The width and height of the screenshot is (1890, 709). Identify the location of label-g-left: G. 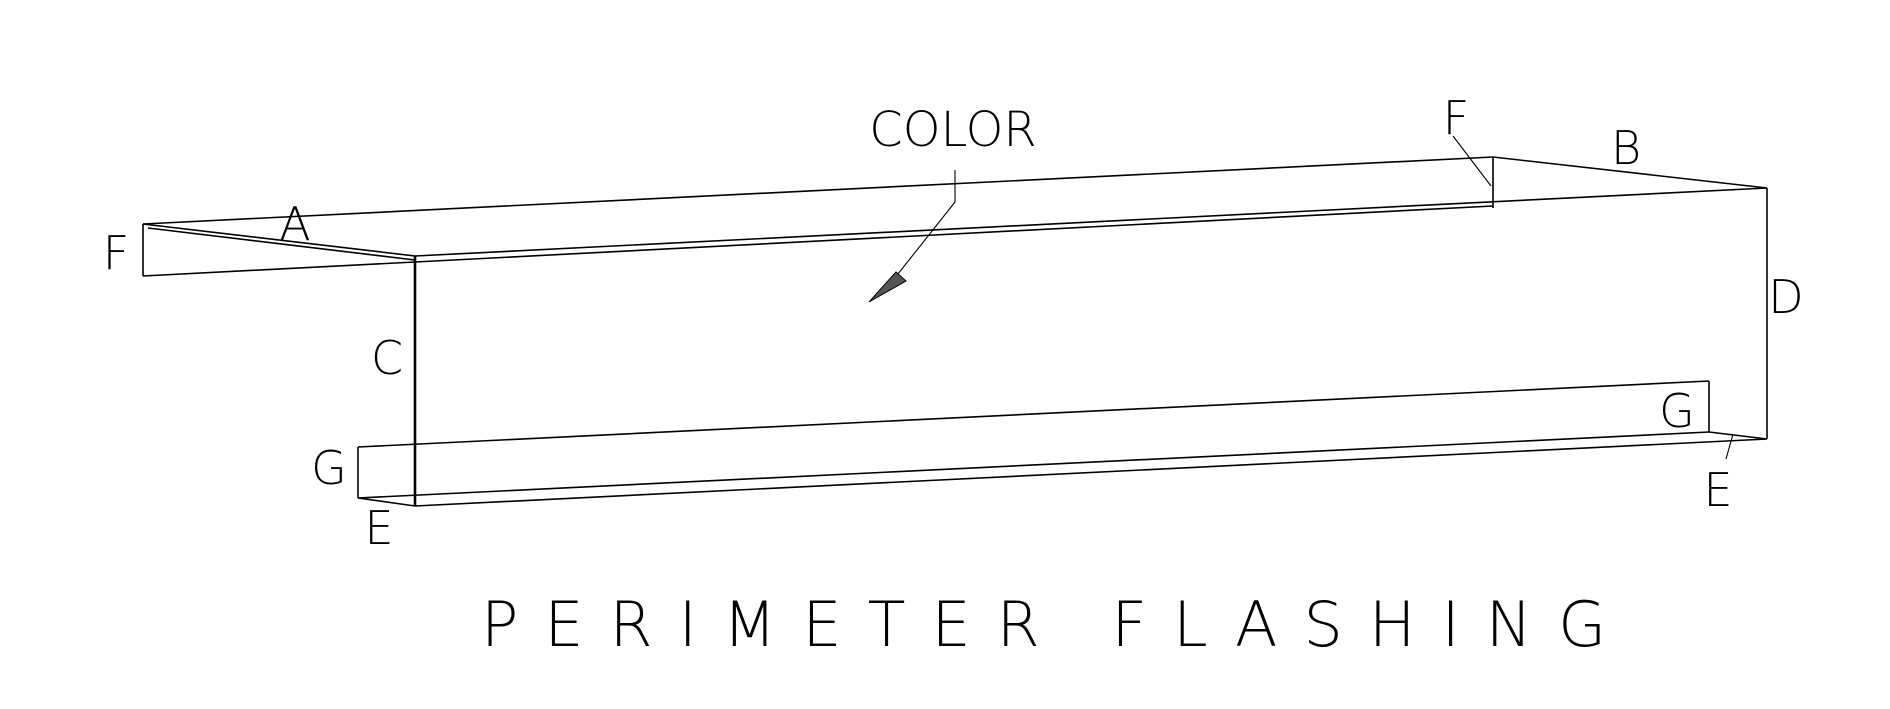
(329, 468).